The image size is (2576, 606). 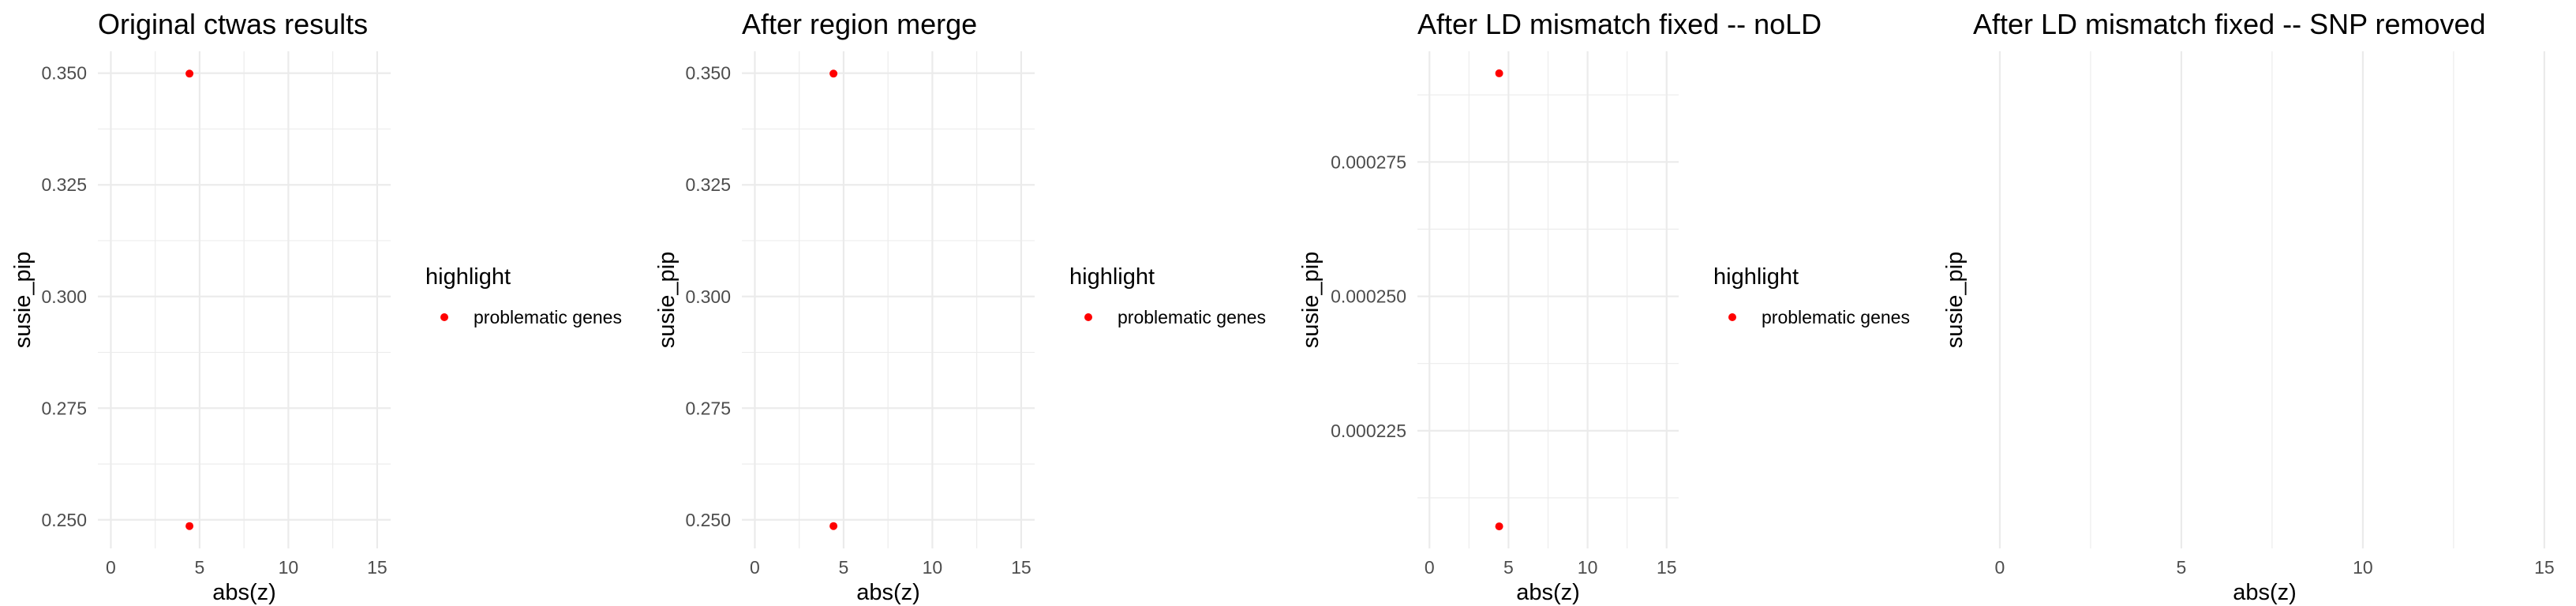 What do you see at coordinates (1368, 296) in the screenshot?
I see `y-tick-label: 0.000250` at bounding box center [1368, 296].